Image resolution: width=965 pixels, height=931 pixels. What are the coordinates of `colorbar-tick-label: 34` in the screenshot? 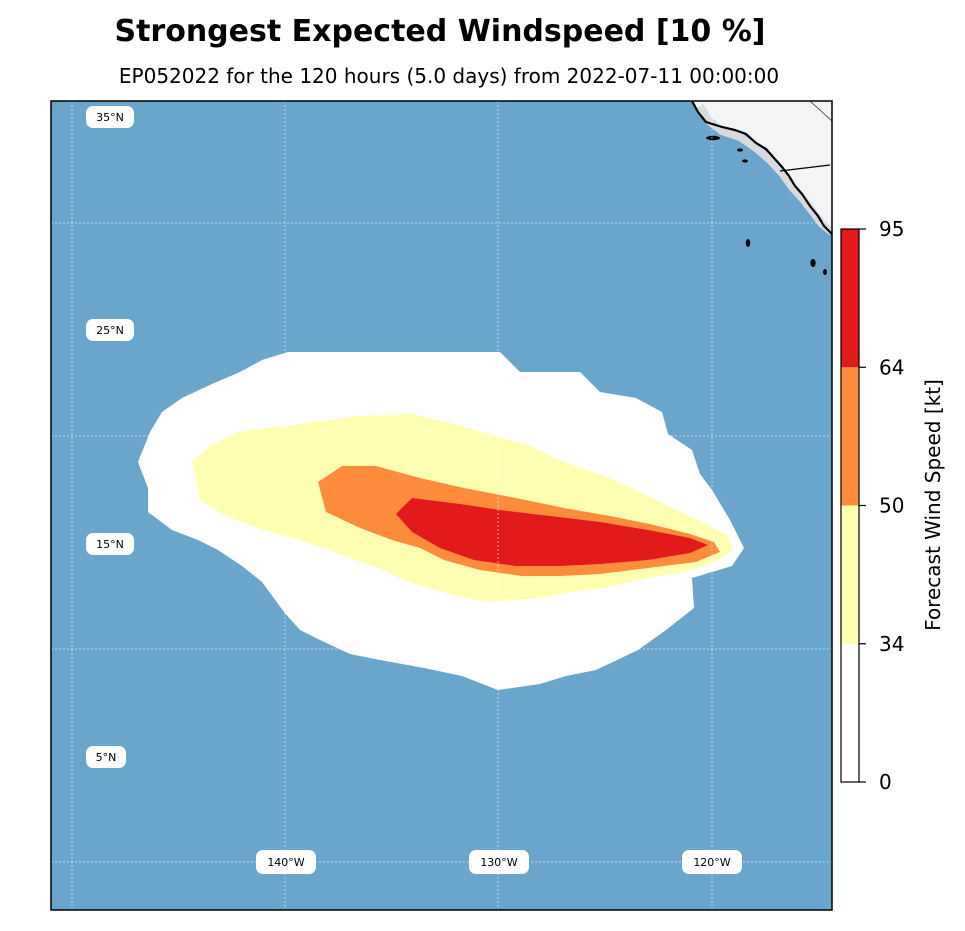 It's located at (891, 644).